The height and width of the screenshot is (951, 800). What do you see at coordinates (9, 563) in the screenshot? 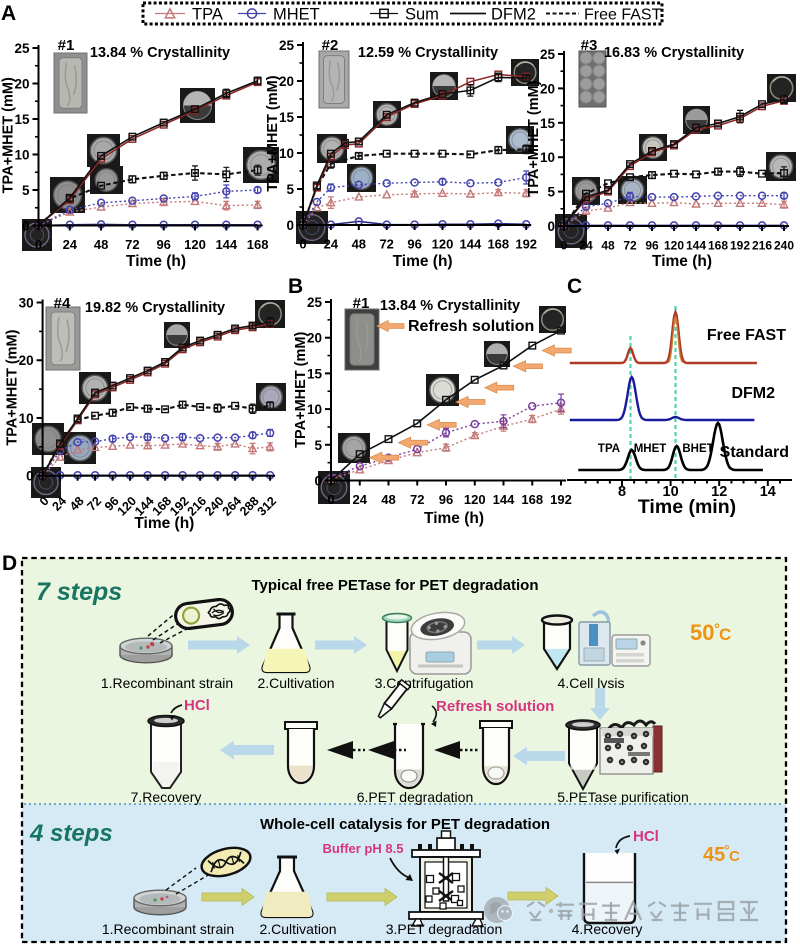
I see `svg-text: D` at bounding box center [9, 563].